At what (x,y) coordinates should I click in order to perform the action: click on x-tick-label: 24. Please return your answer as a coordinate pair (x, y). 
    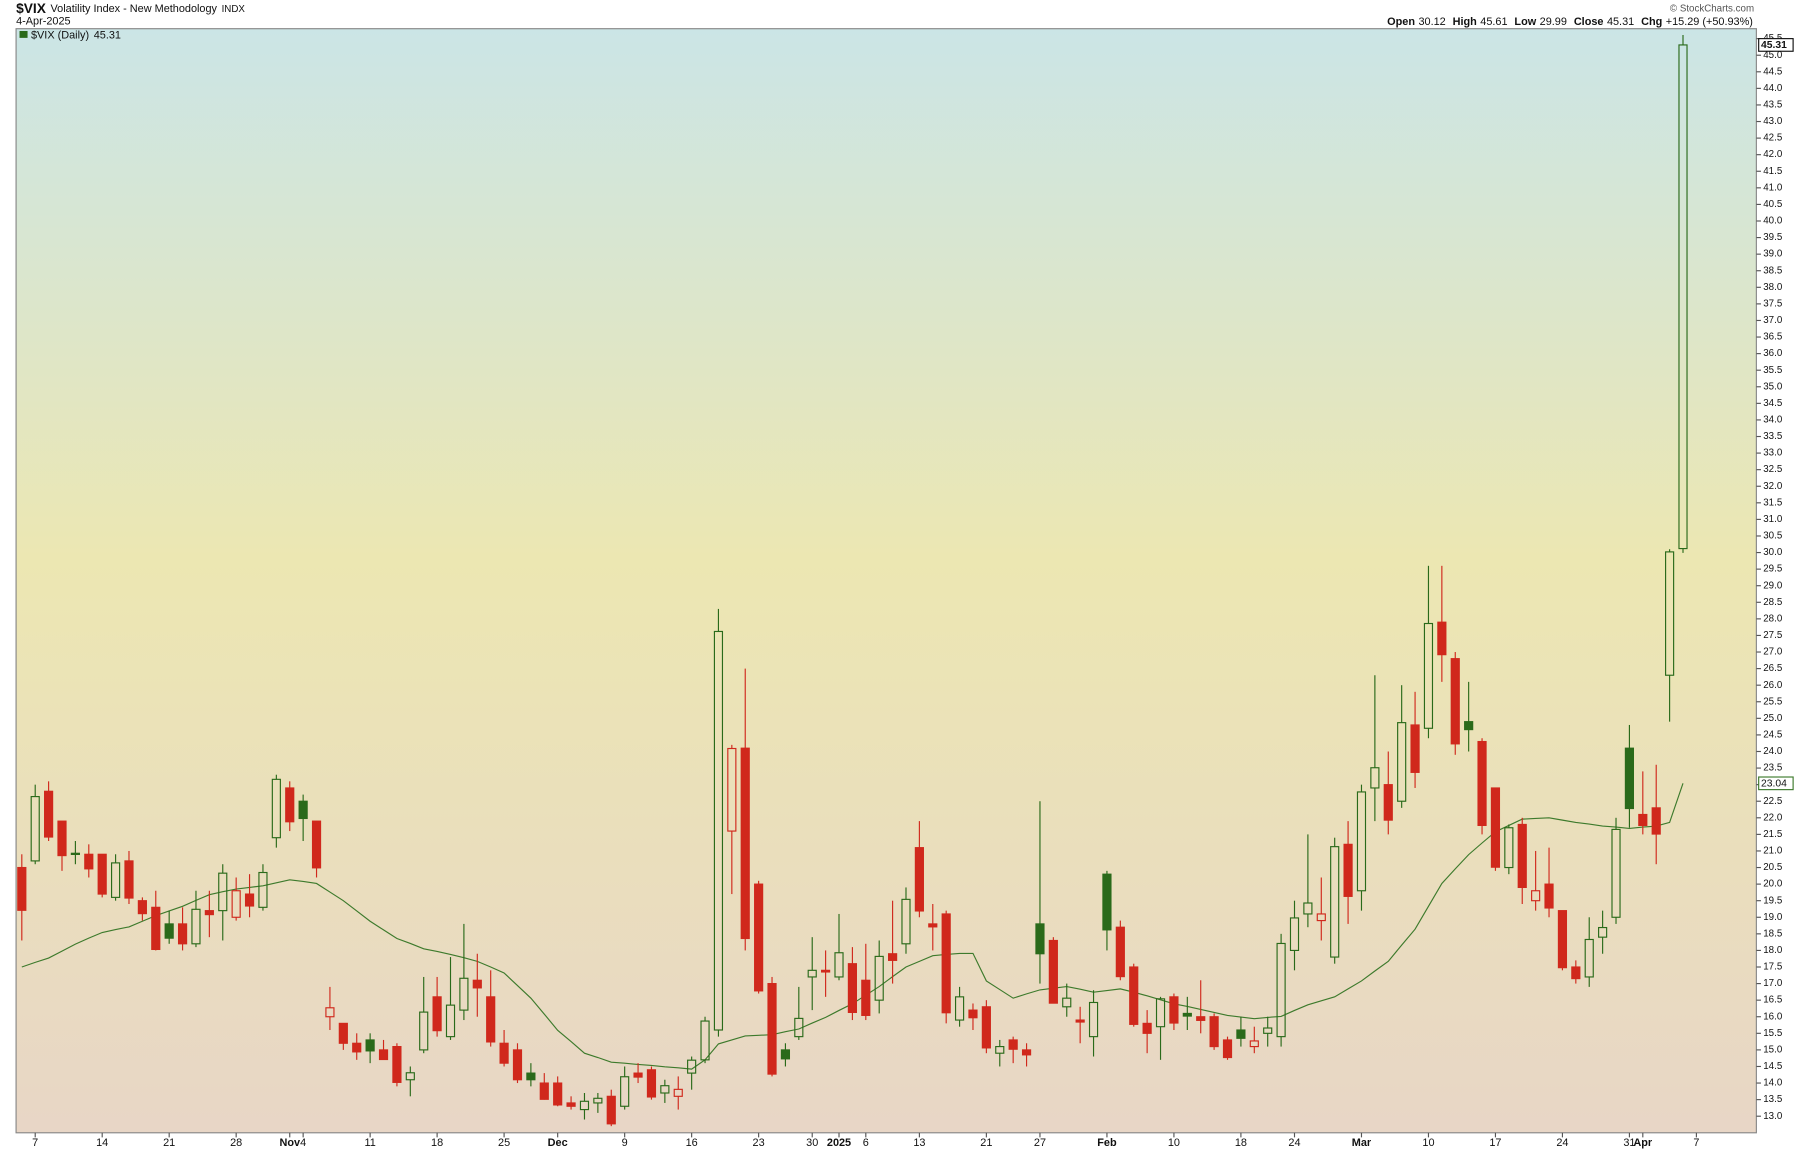
    Looking at the image, I should click on (1562, 1143).